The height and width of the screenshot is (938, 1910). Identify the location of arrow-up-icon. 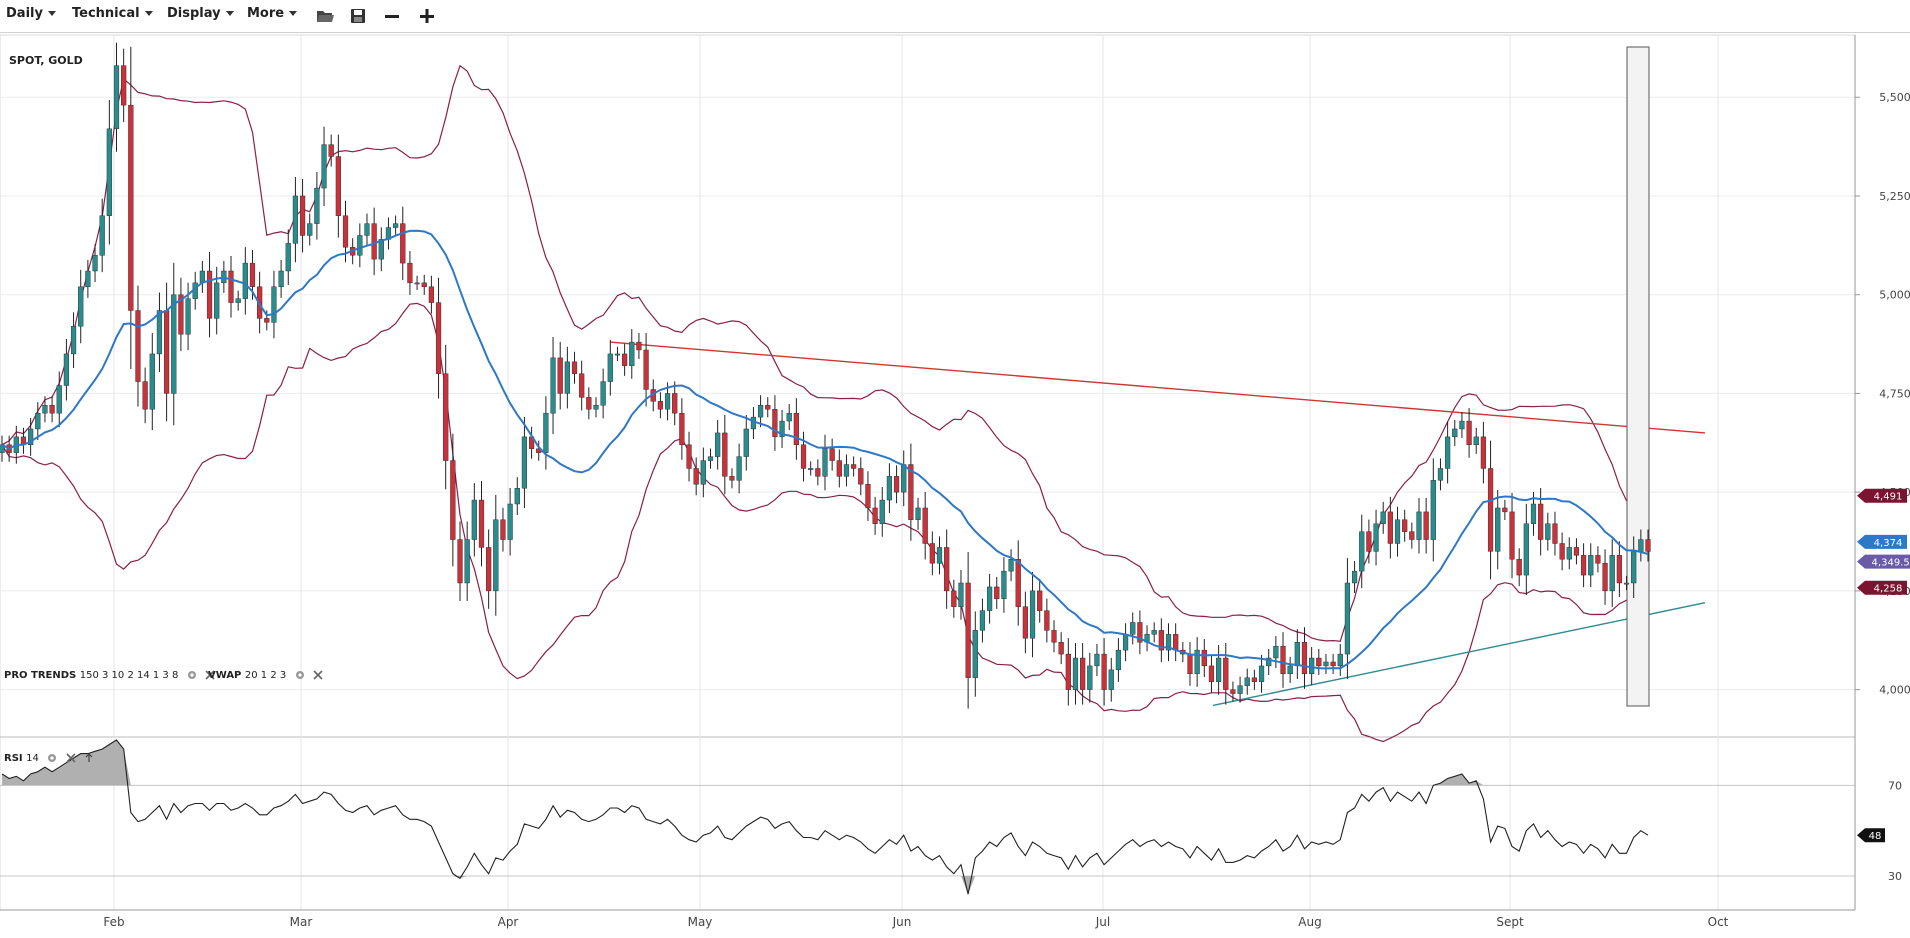
(89, 758).